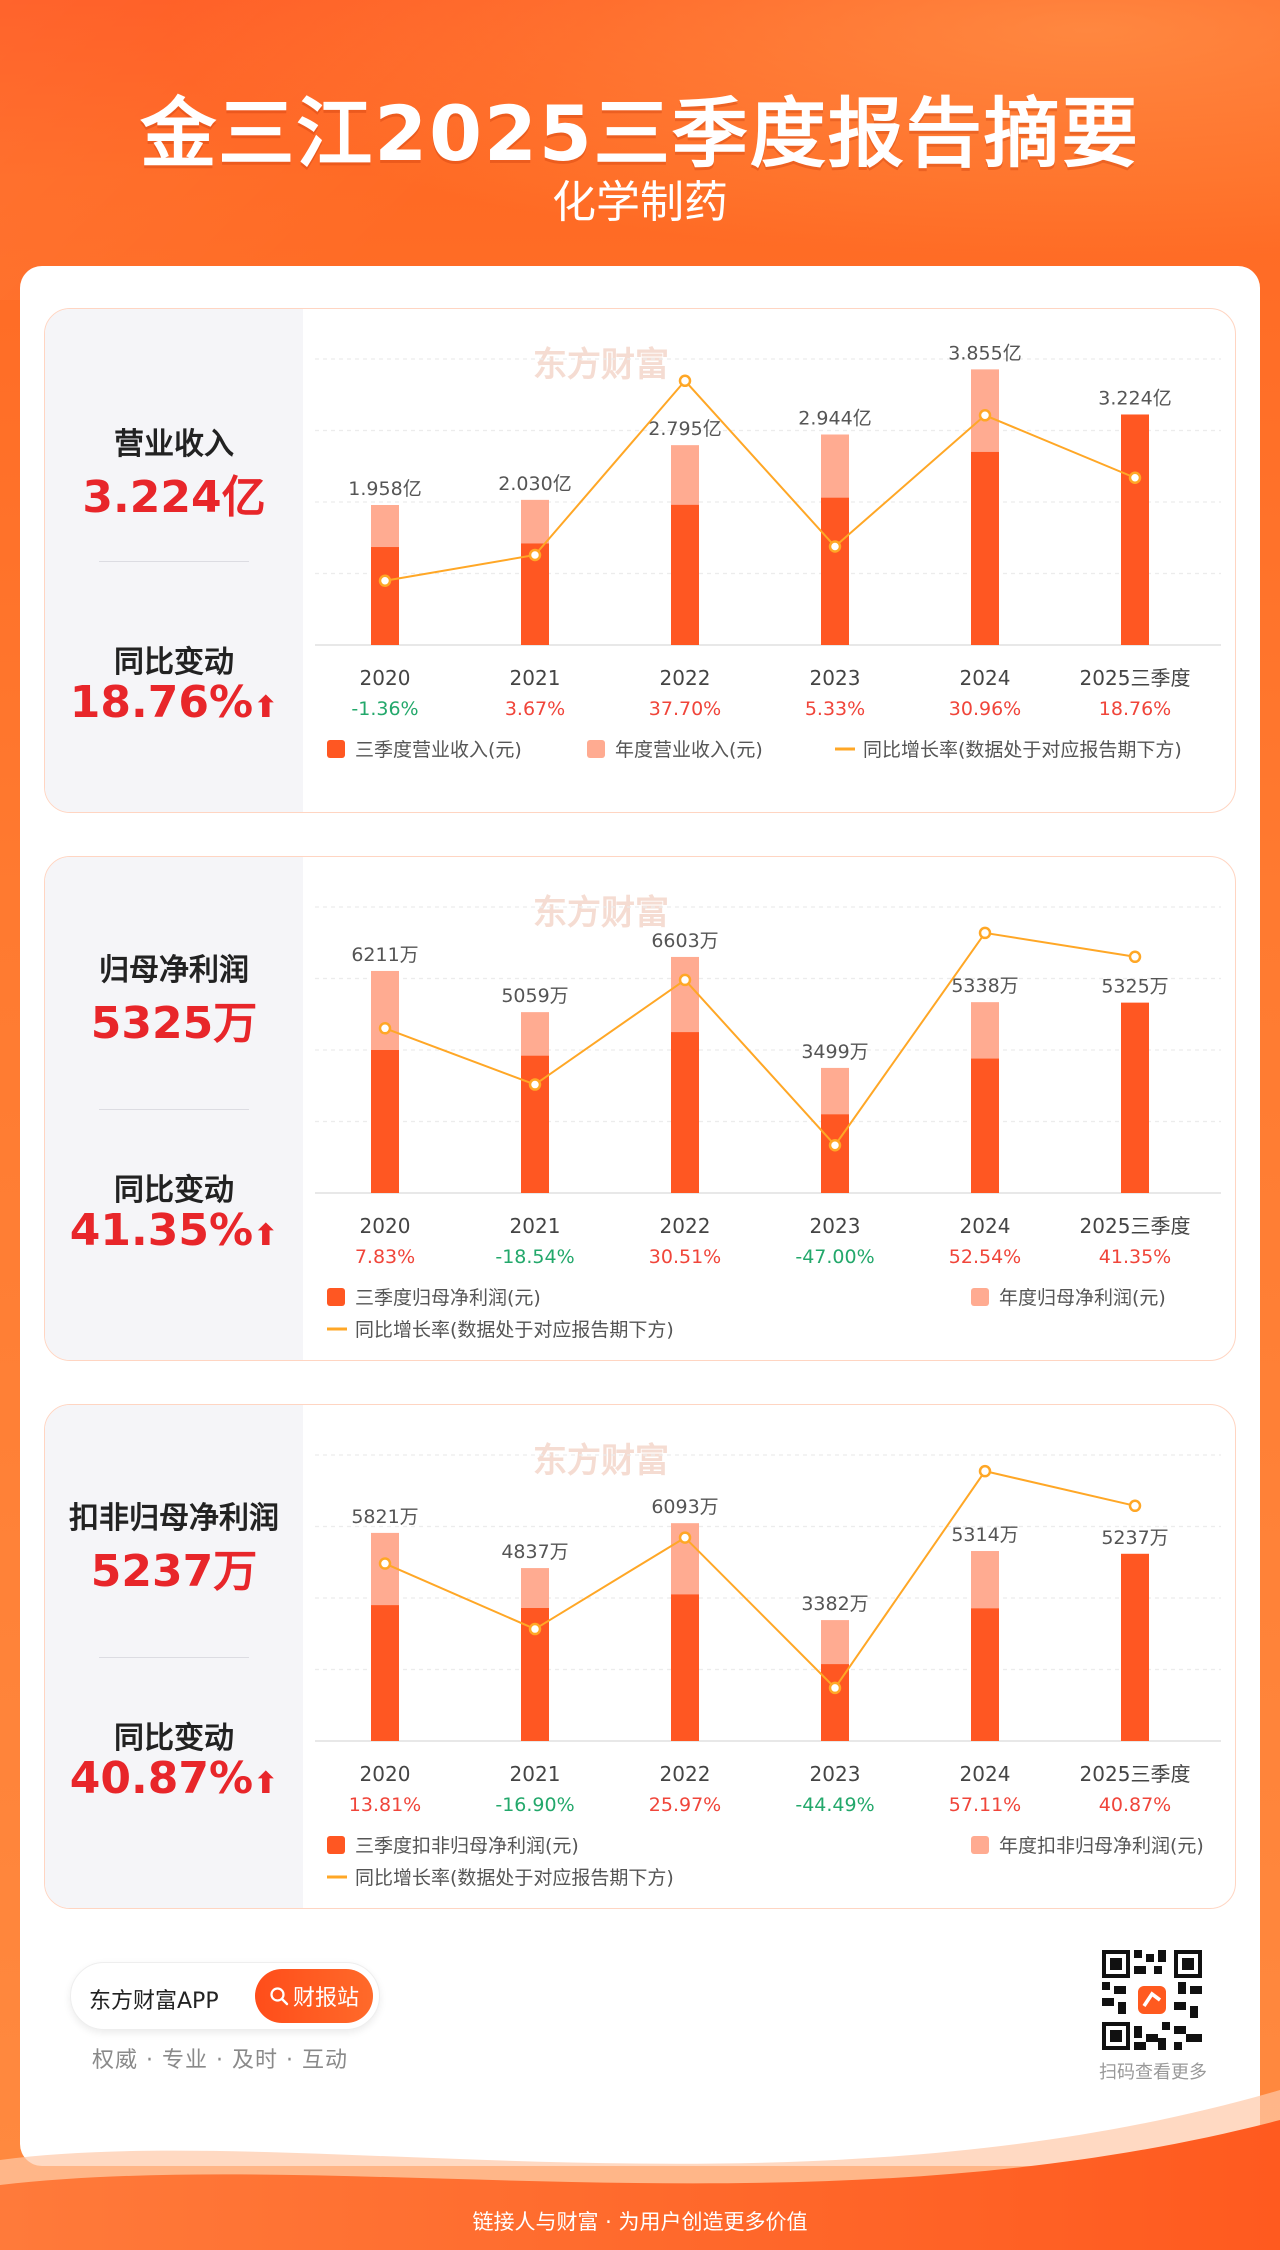 The width and height of the screenshot is (1280, 2250). I want to click on metric-value: 5325万, so click(174, 1023).